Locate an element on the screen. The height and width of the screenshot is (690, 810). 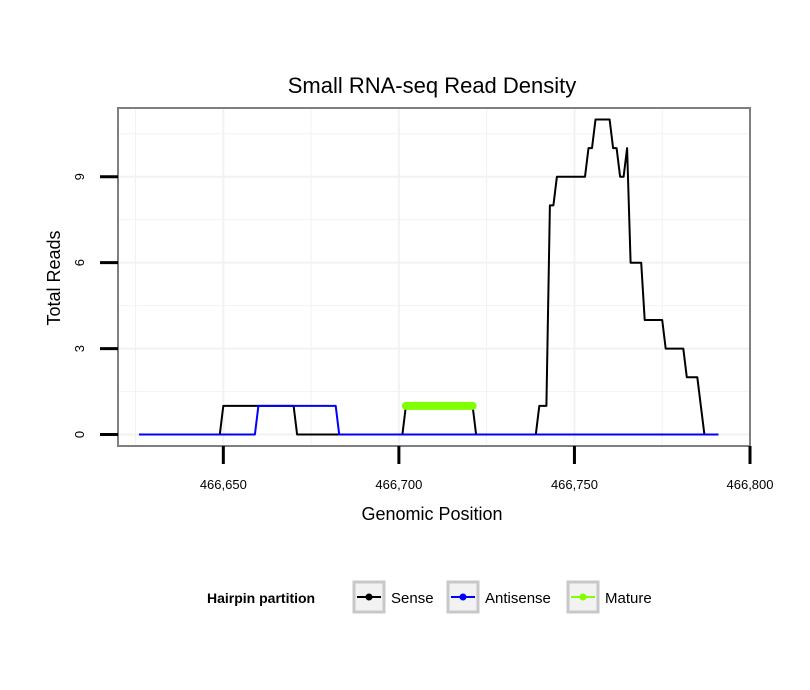
y-tick-label: 3 is located at coordinates (79, 348).